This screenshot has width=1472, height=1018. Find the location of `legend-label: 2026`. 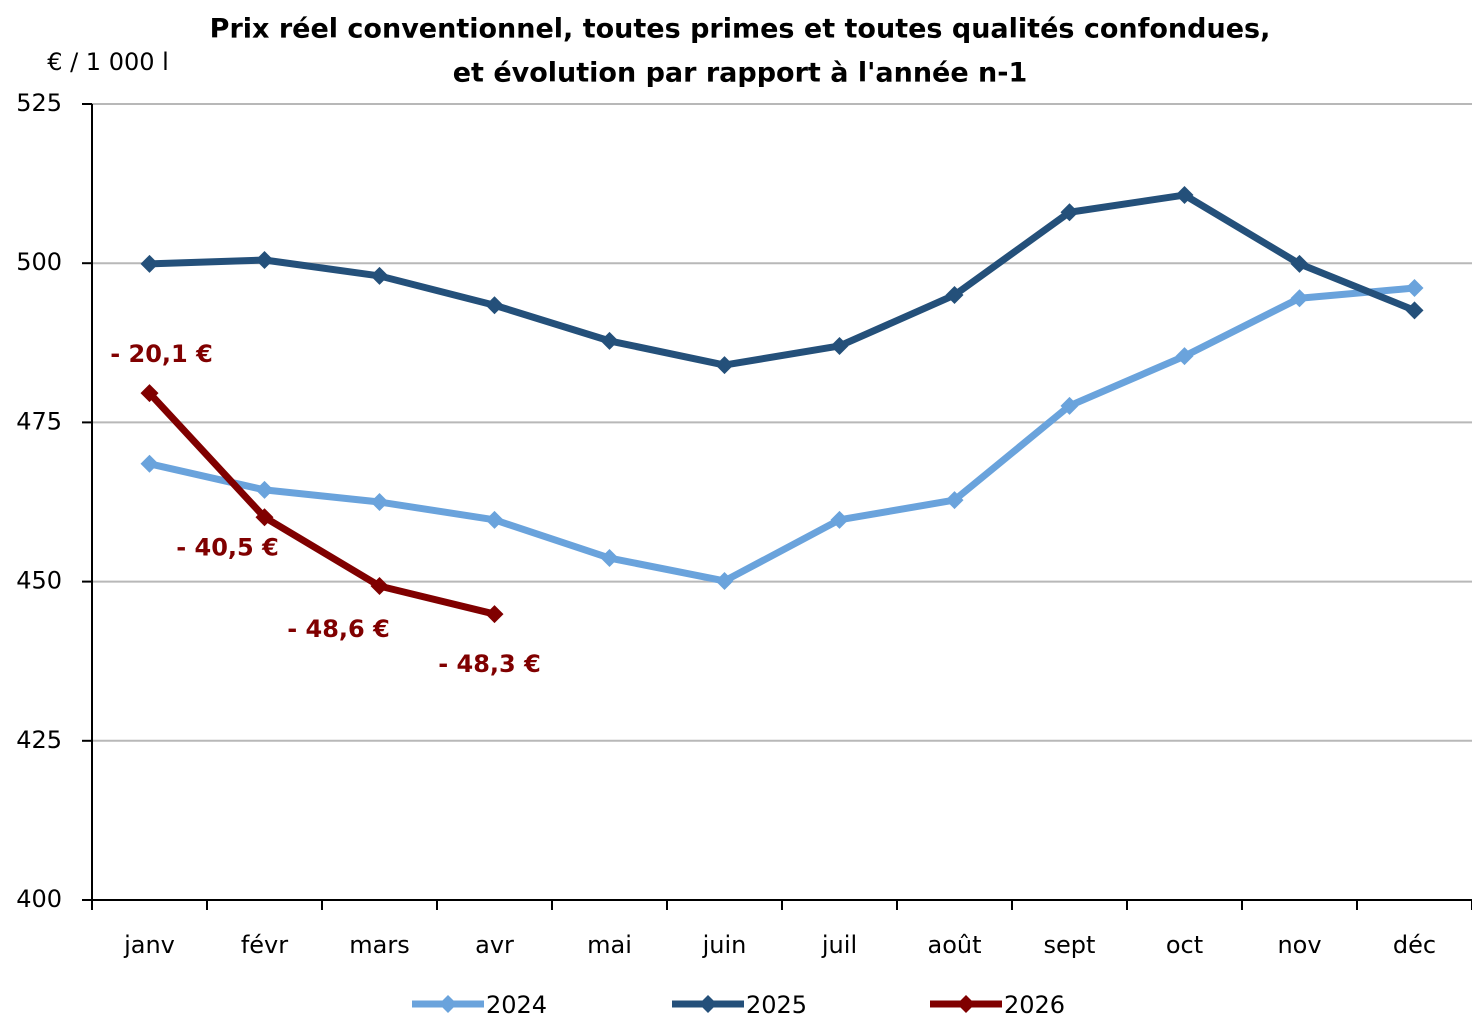

legend-label: 2026 is located at coordinates (1034, 1004).